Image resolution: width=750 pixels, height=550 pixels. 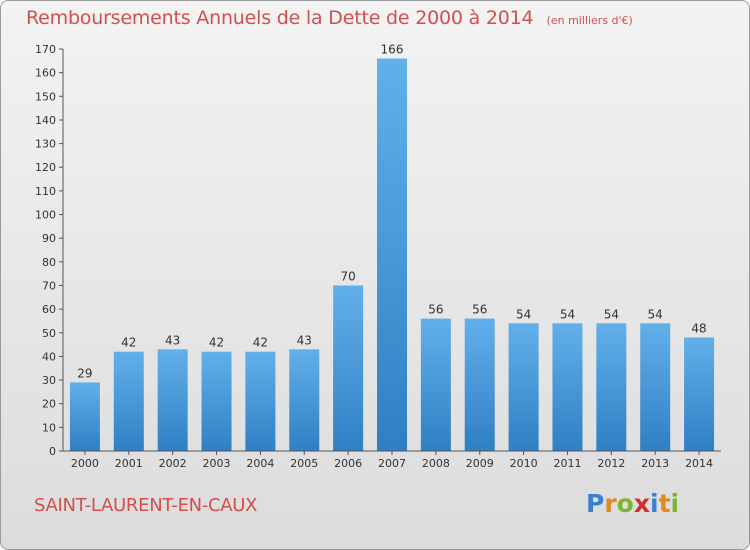 What do you see at coordinates (128, 343) in the screenshot?
I see `value-label-2001: 42` at bounding box center [128, 343].